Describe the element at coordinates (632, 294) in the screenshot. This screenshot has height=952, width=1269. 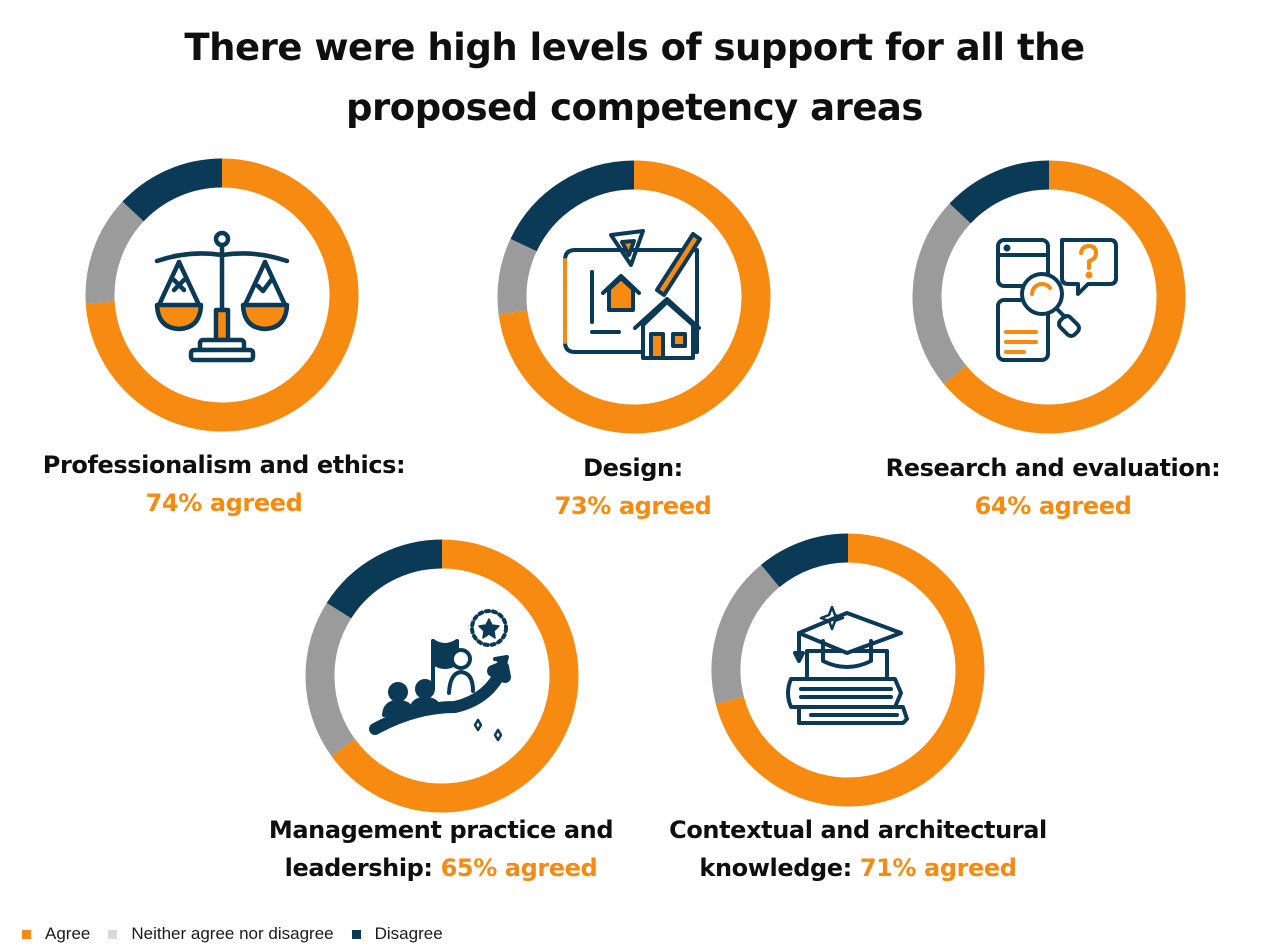
I see `blueprint-house-icon` at that location.